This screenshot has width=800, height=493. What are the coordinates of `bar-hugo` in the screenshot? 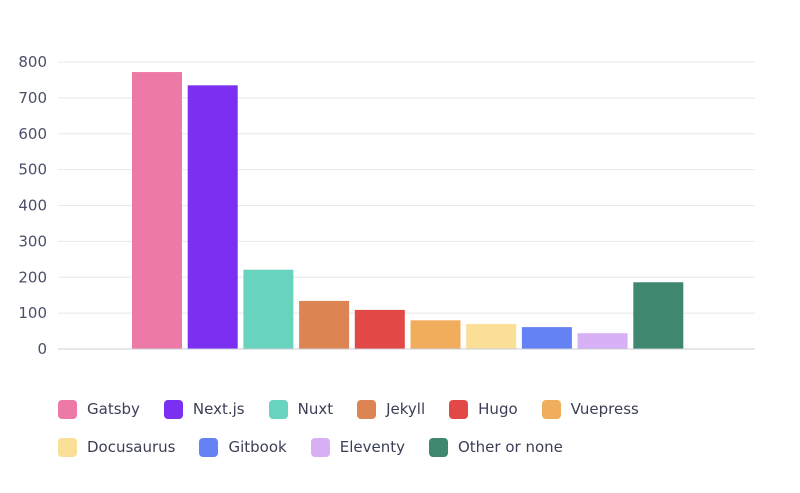 It's located at (379, 329).